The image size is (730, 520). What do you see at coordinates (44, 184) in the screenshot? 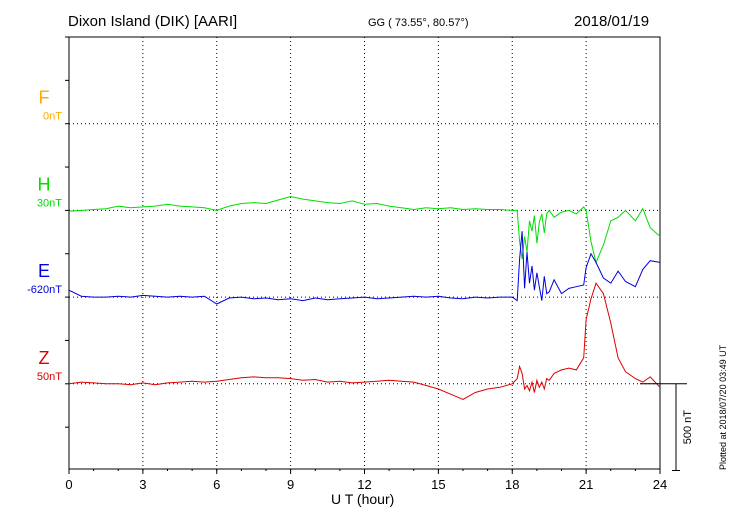
I see `component-label-h: H` at bounding box center [44, 184].